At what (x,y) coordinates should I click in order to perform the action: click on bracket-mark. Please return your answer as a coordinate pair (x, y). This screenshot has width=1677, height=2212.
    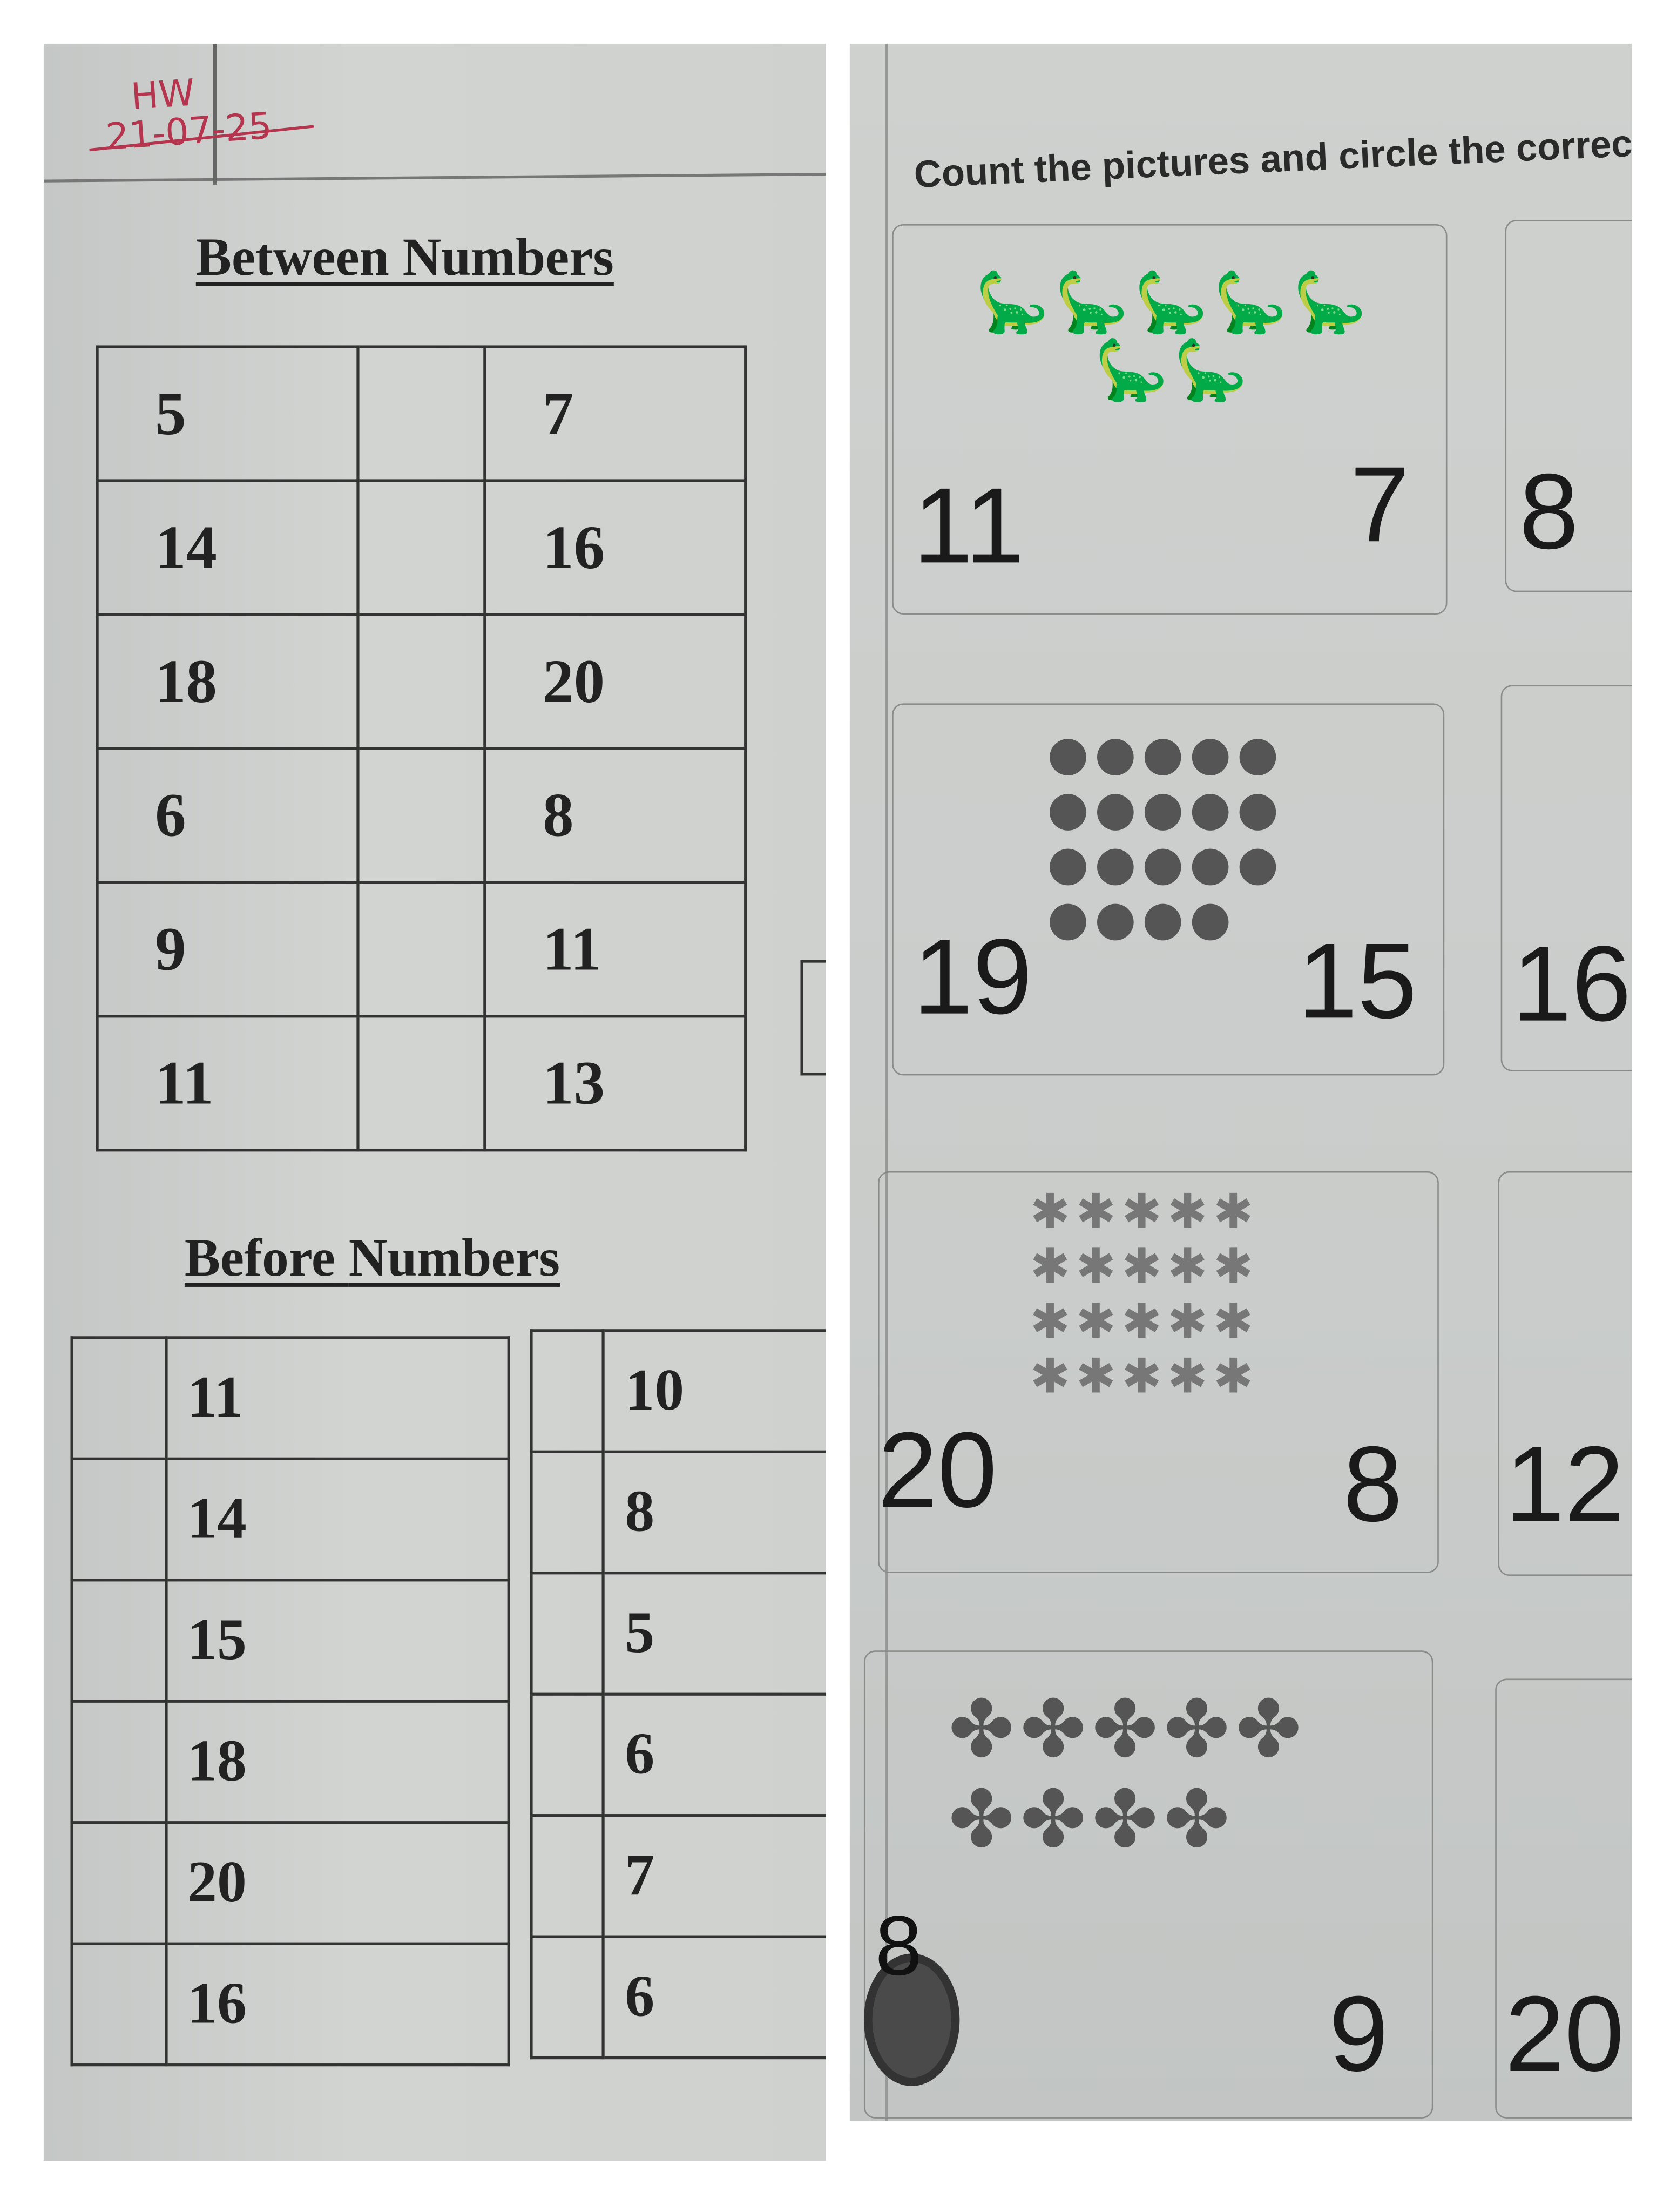
    Looking at the image, I should click on (813, 1018).